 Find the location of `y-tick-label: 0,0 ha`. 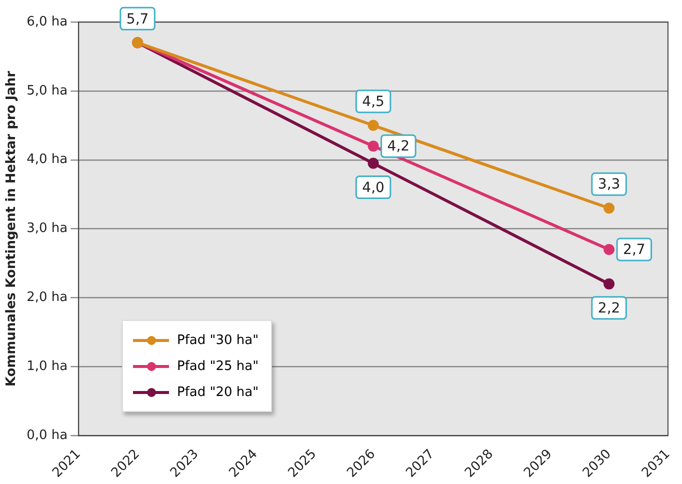

y-tick-label: 0,0 ha is located at coordinates (47, 435).